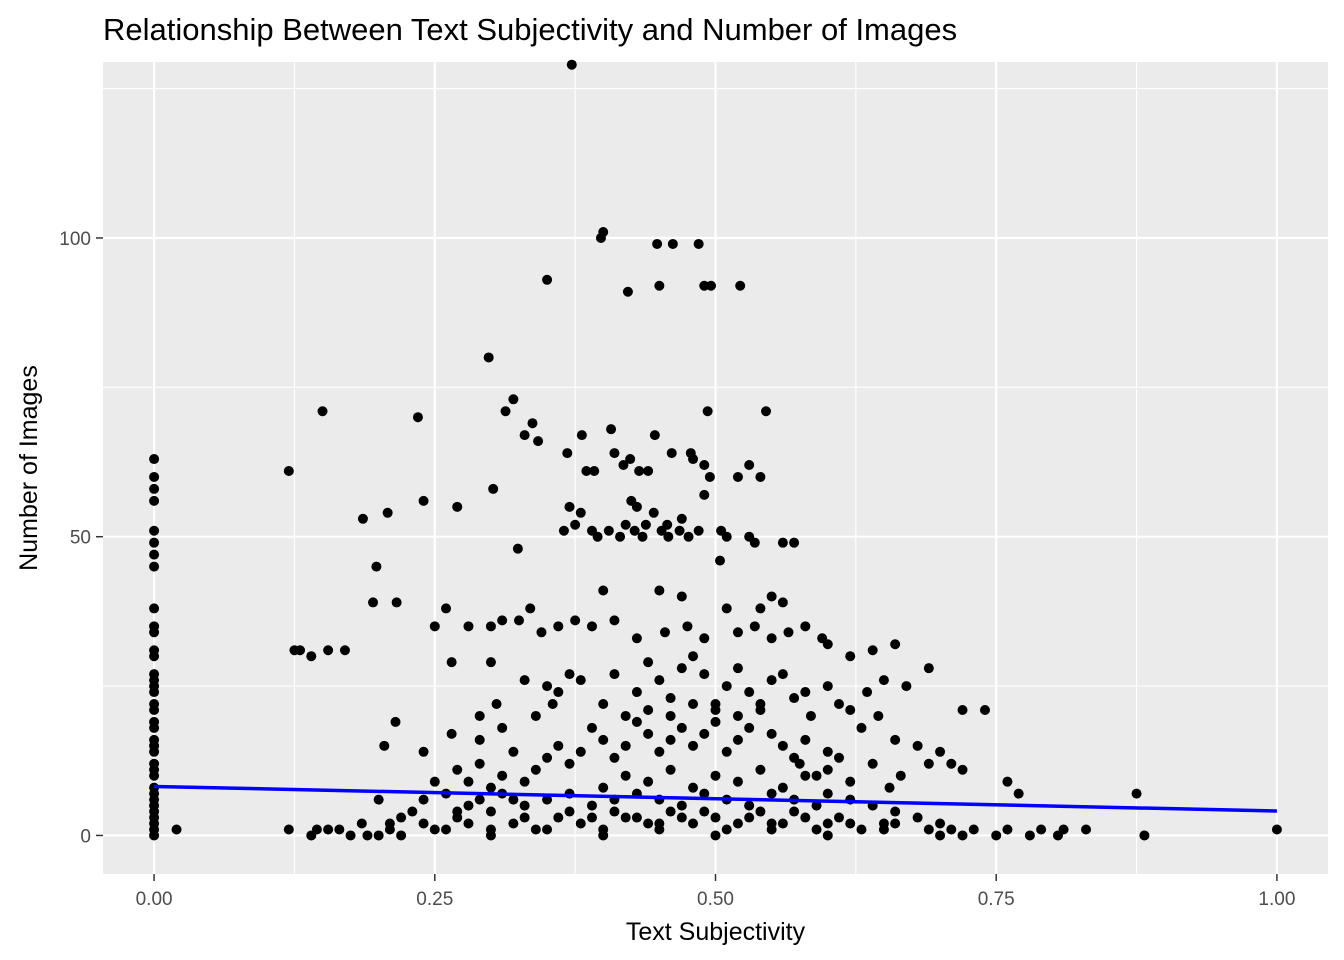  Describe the element at coordinates (715, 798) in the screenshot. I see `trend-line` at that location.